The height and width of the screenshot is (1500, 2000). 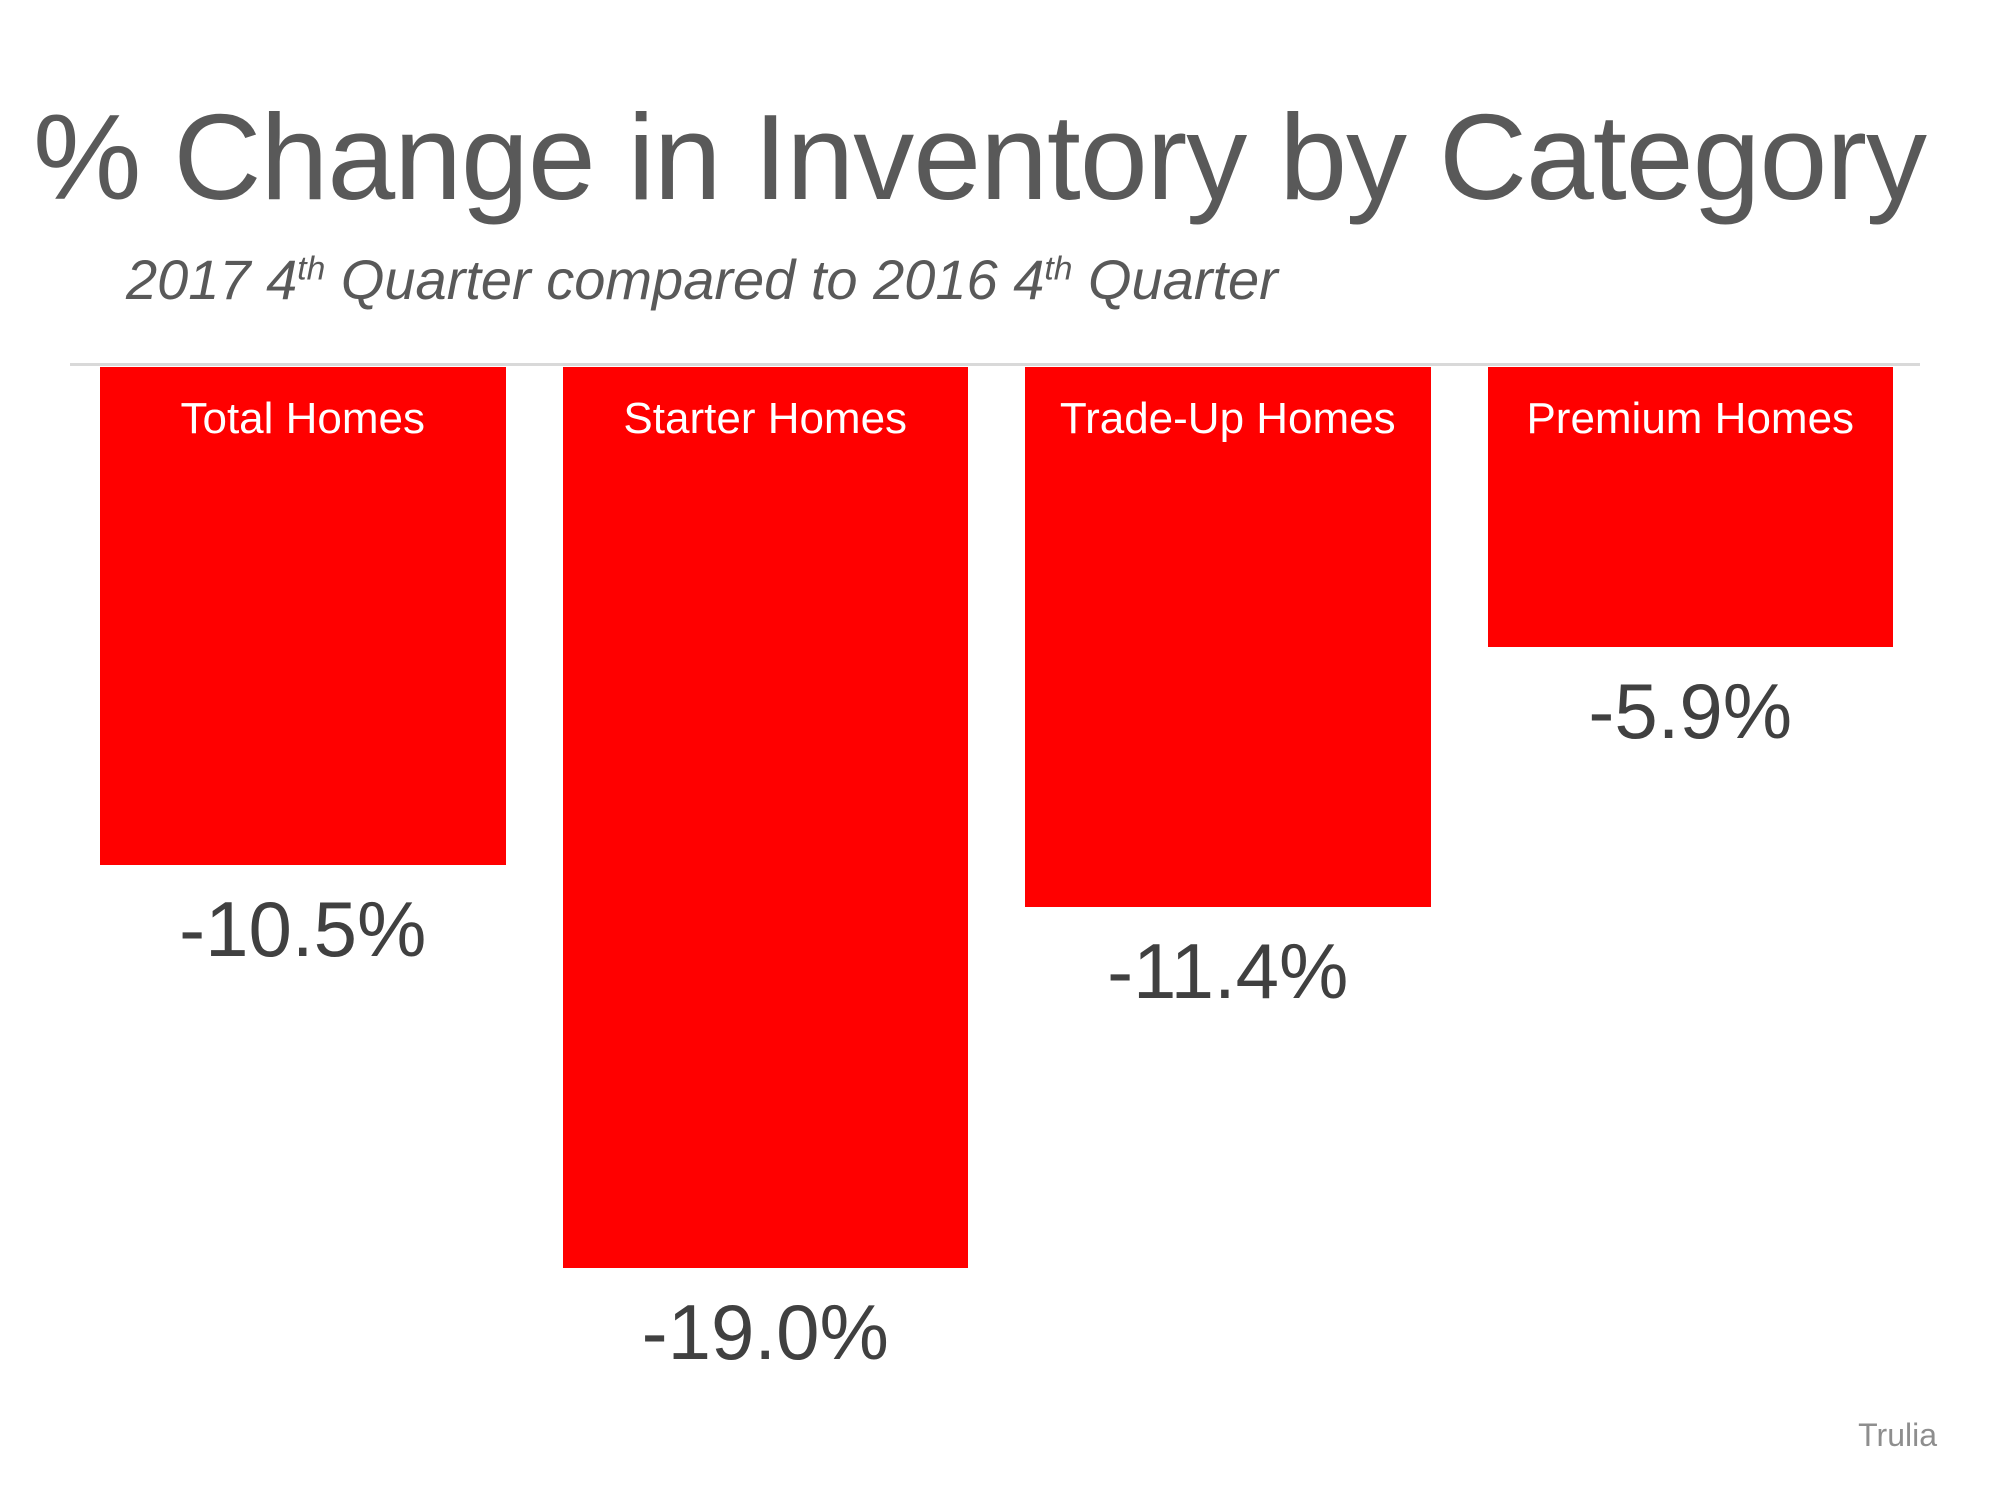 I want to click on bar-value-label: -19.0%, so click(x=765, y=1332).